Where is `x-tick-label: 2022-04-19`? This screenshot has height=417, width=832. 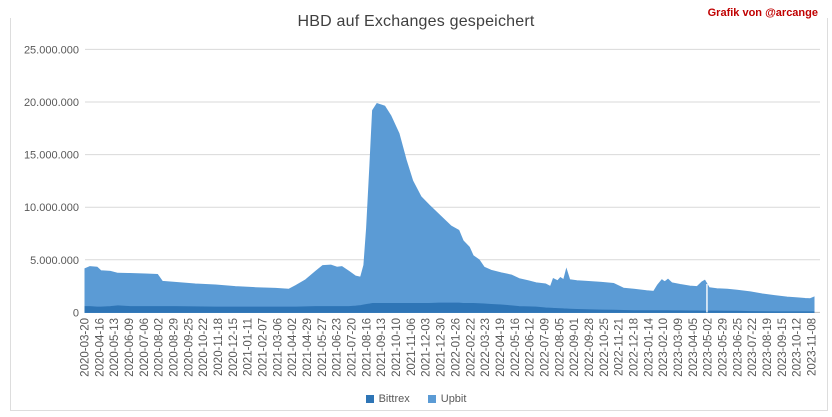
x-tick-label: 2022-04-19 is located at coordinates (501, 347).